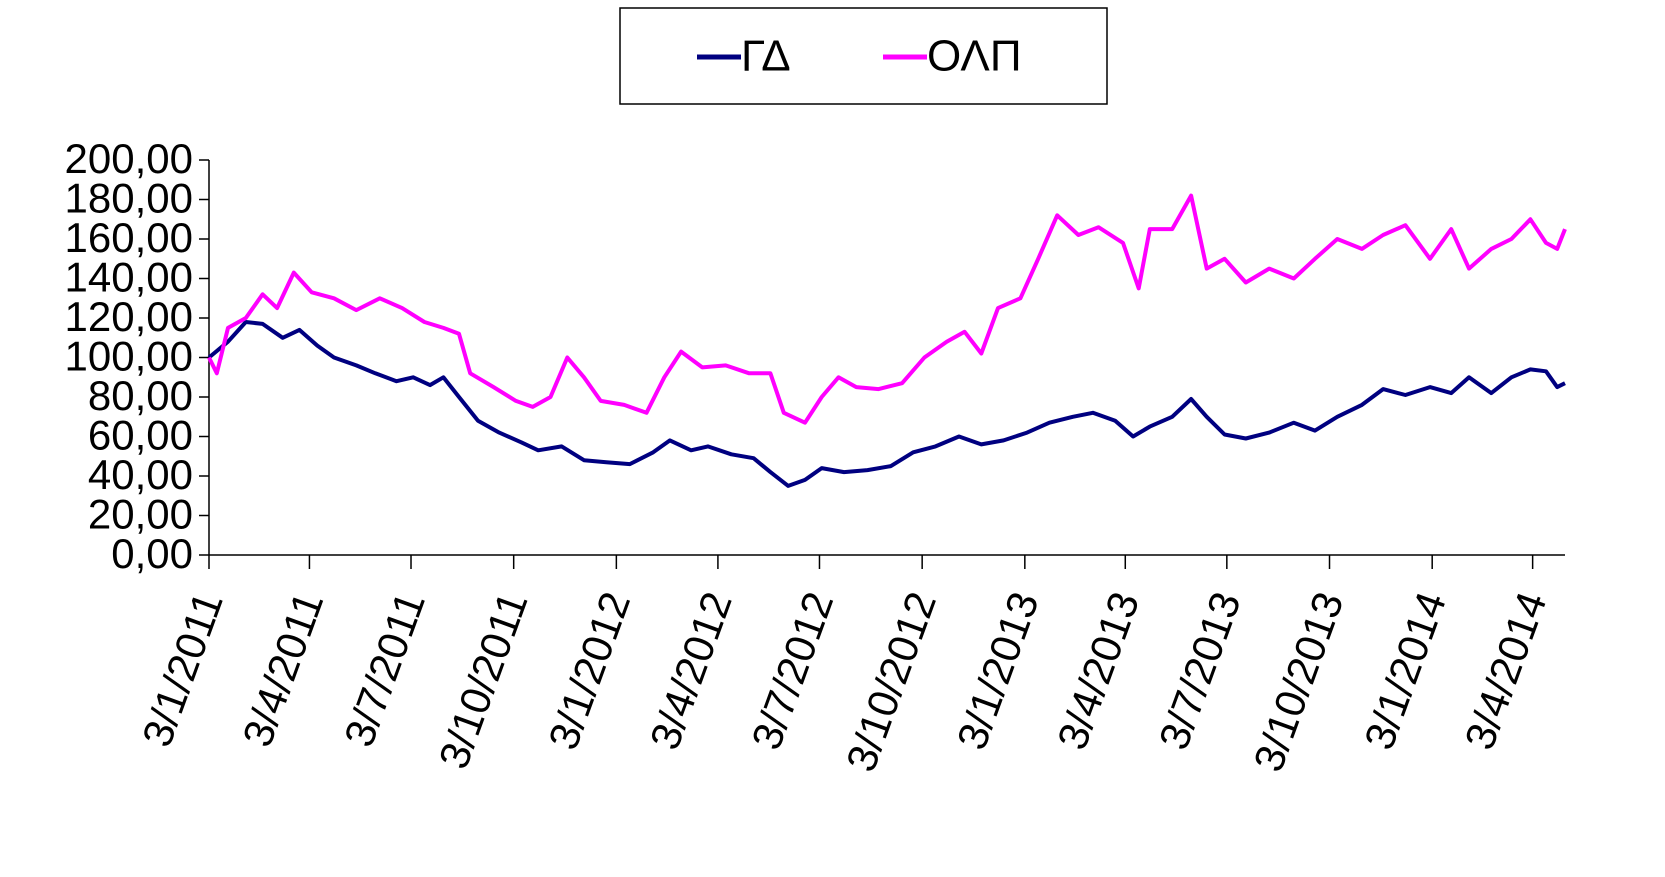 The image size is (1665, 877). I want to click on x-tick-label: 3/7/2011, so click(384, 669).